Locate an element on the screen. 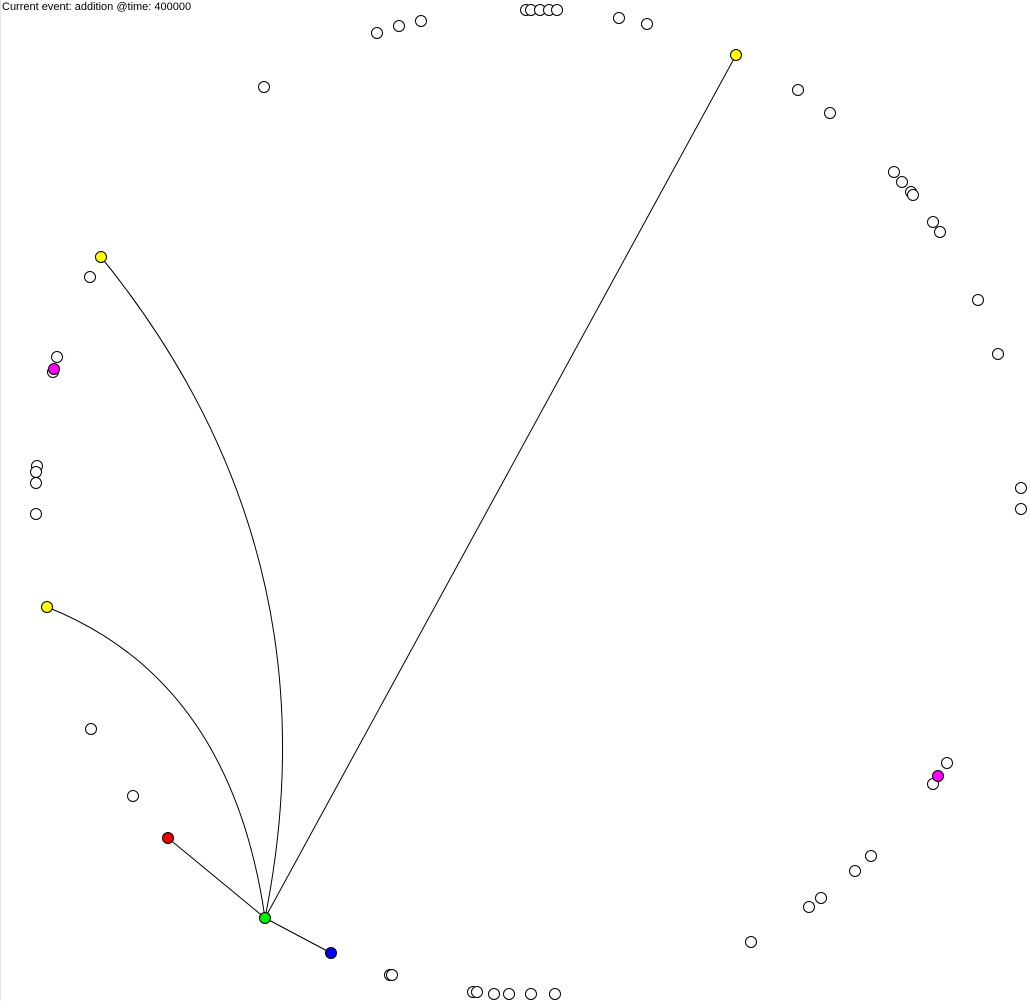 This screenshot has height=1001, width=1030. edge-hub-yellow-left-upper is located at coordinates (191, 587).